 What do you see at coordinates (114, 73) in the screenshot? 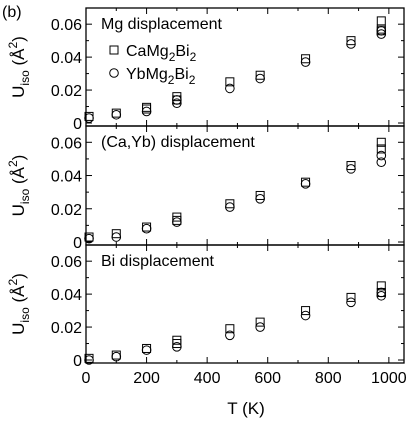
I see `legend-marker-circle` at bounding box center [114, 73].